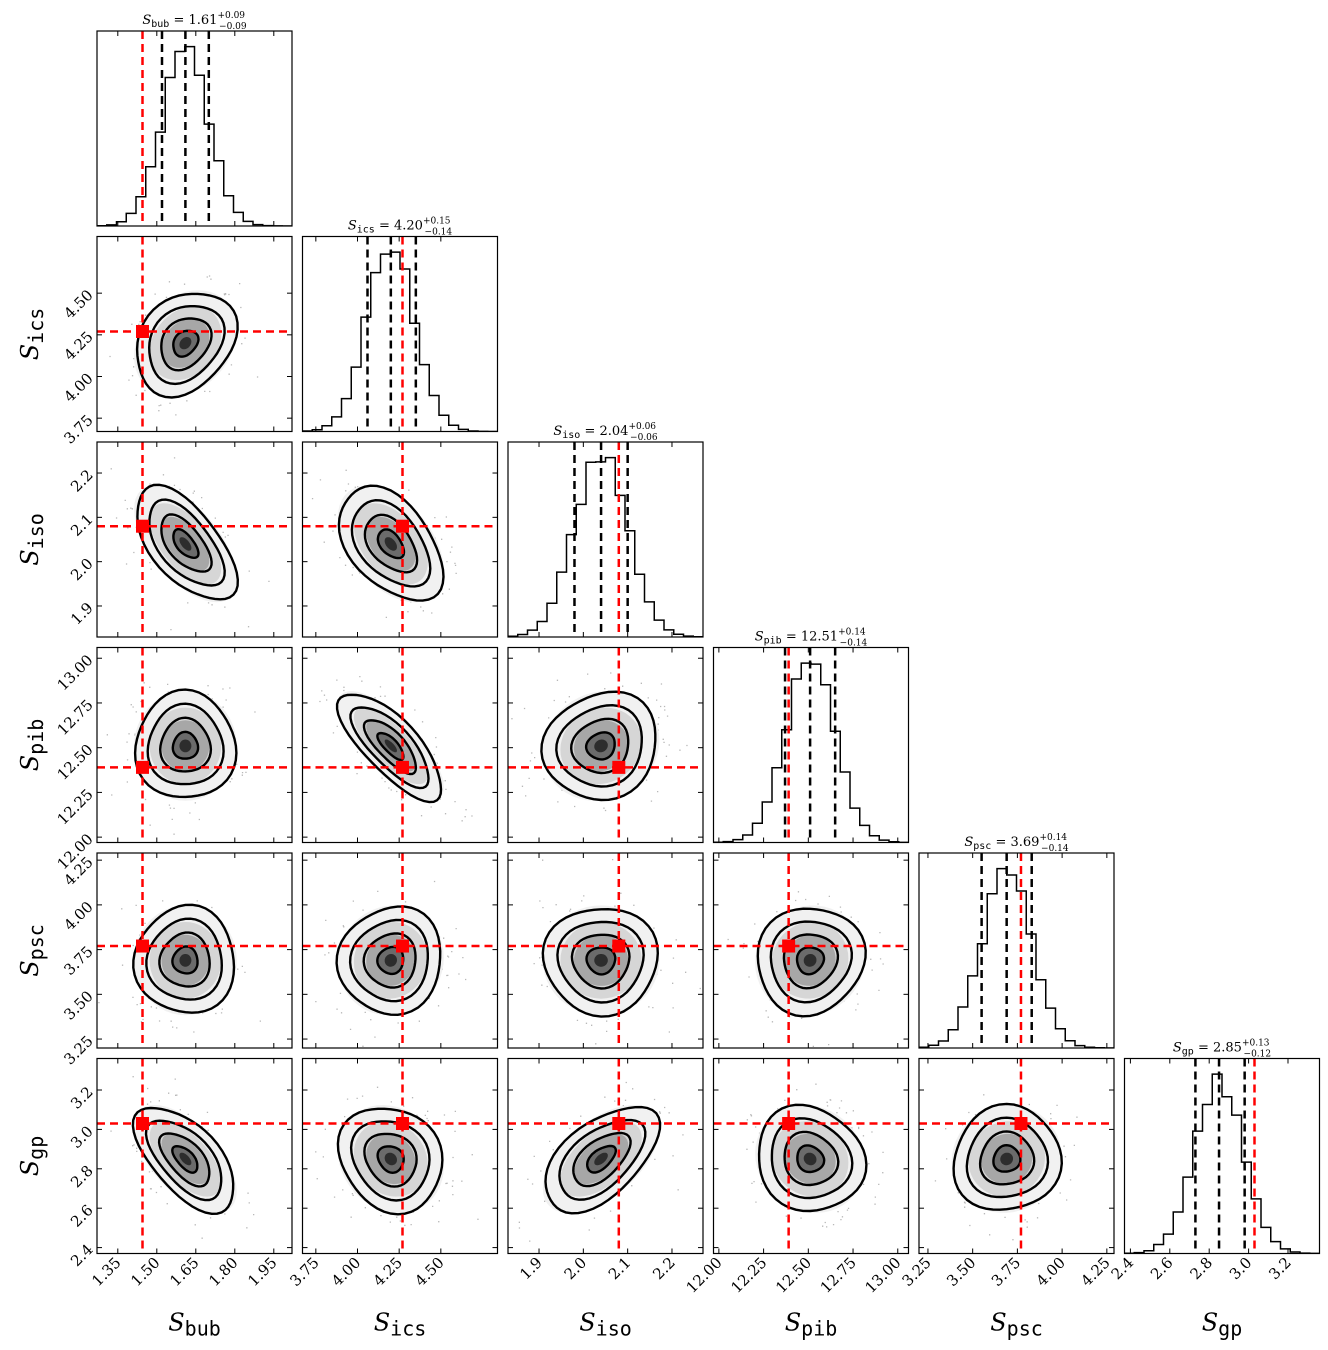 This screenshot has width=1328, height=1350. I want to click on x-tick-label: 2.4, so click(1123, 1269).